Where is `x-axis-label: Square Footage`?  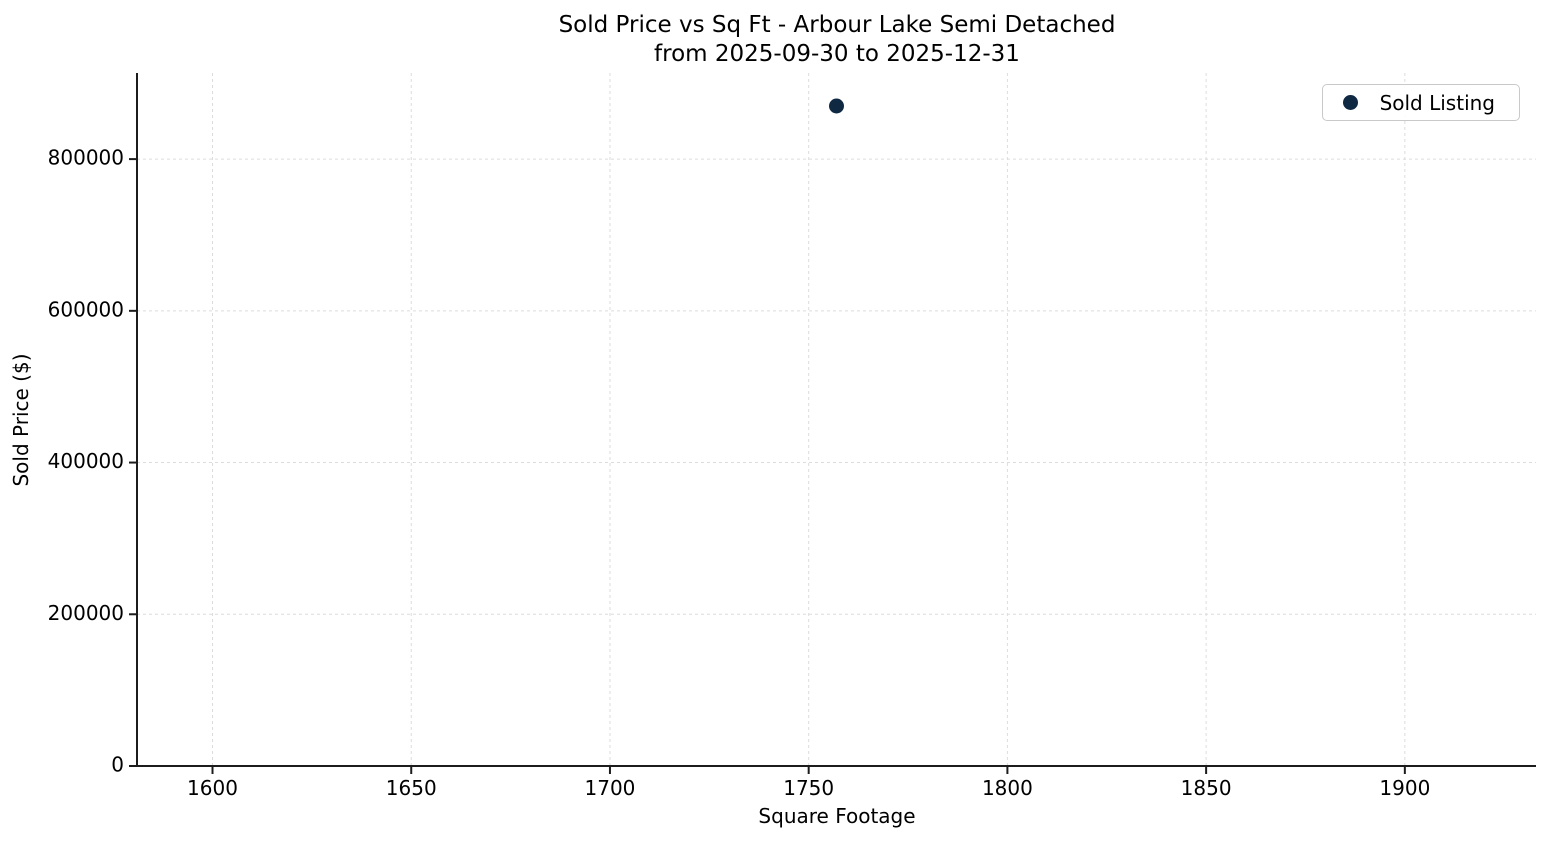
x-axis-label: Square Footage is located at coordinates (837, 816).